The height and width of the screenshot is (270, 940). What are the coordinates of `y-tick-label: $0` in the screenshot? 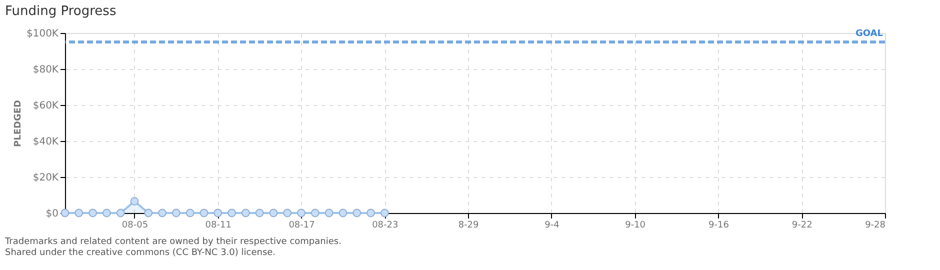 It's located at (52, 214).